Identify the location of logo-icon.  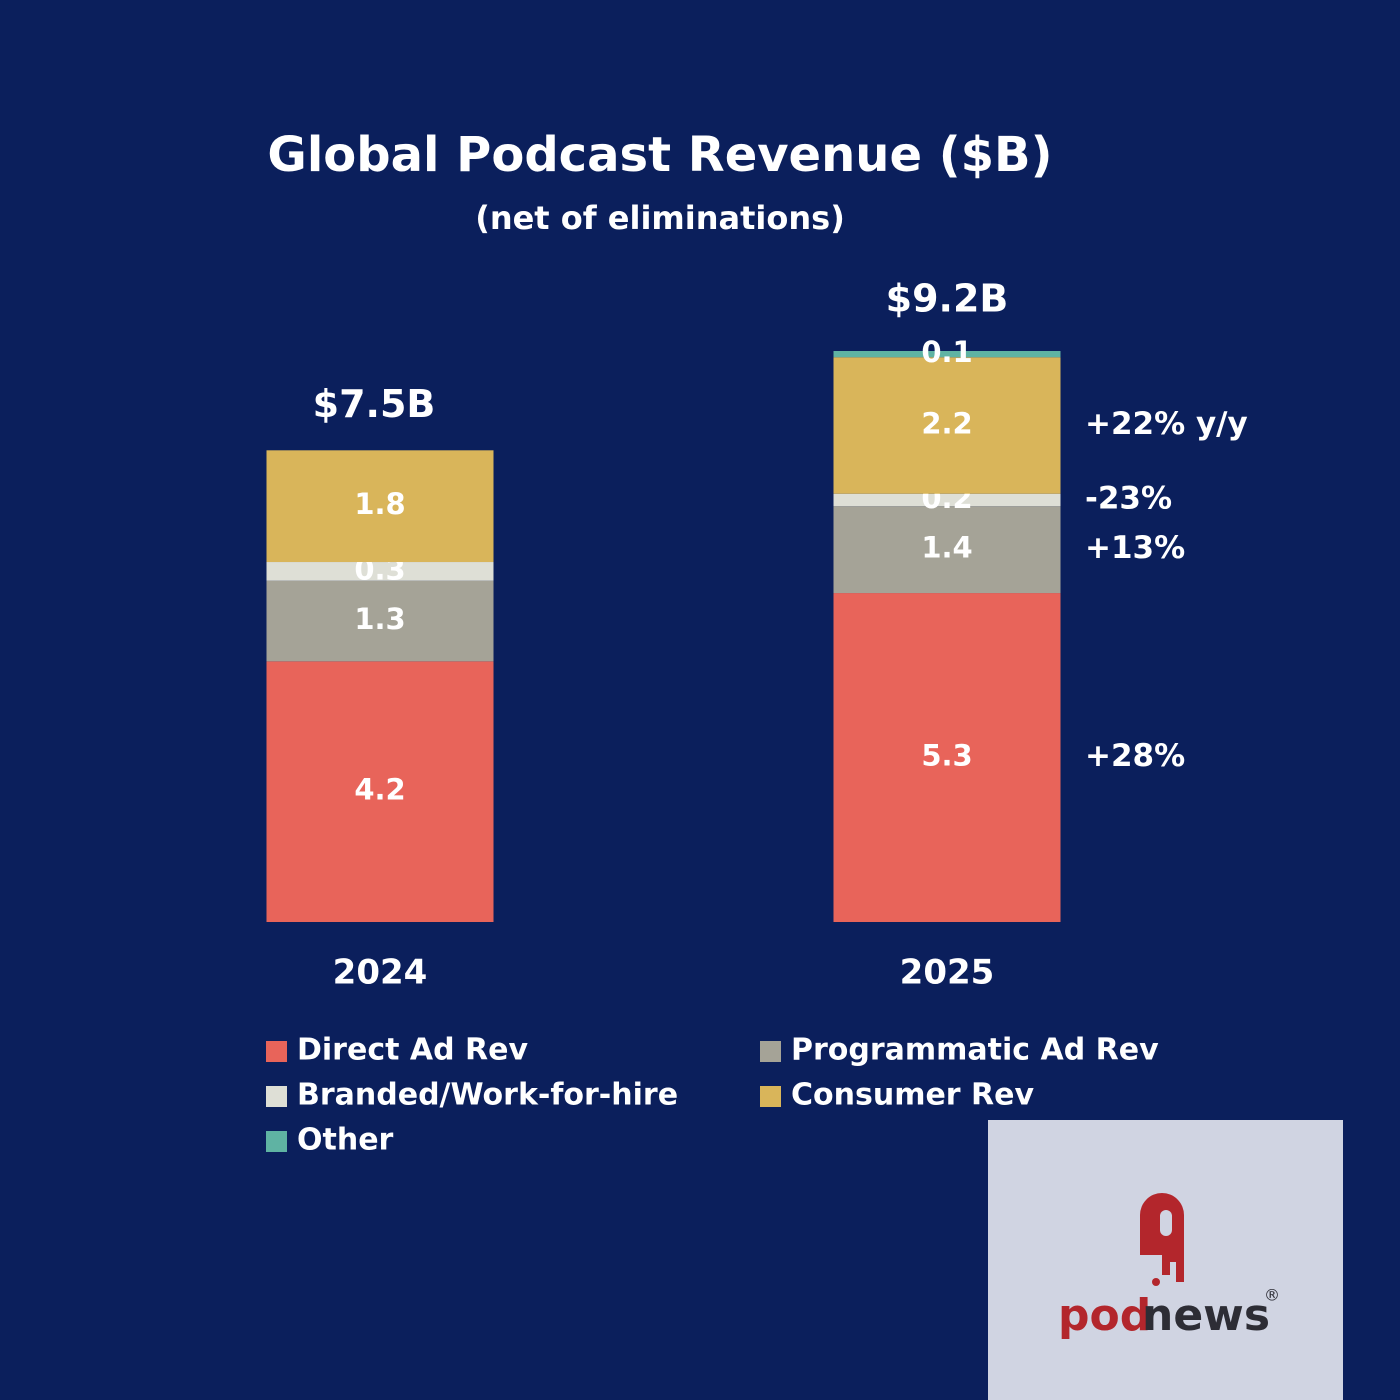
(1162, 1237).